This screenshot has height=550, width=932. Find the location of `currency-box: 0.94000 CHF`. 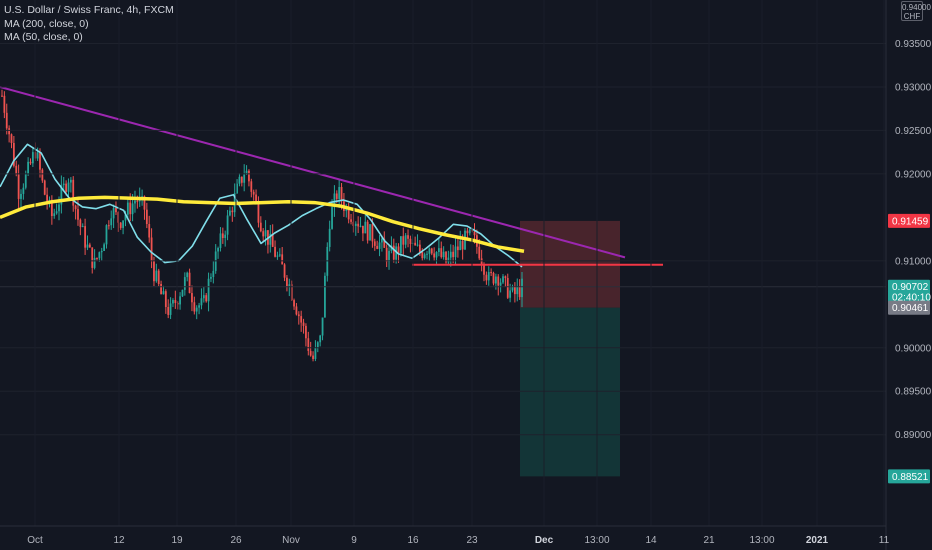

currency-box: 0.94000 CHF is located at coordinates (916, 11).